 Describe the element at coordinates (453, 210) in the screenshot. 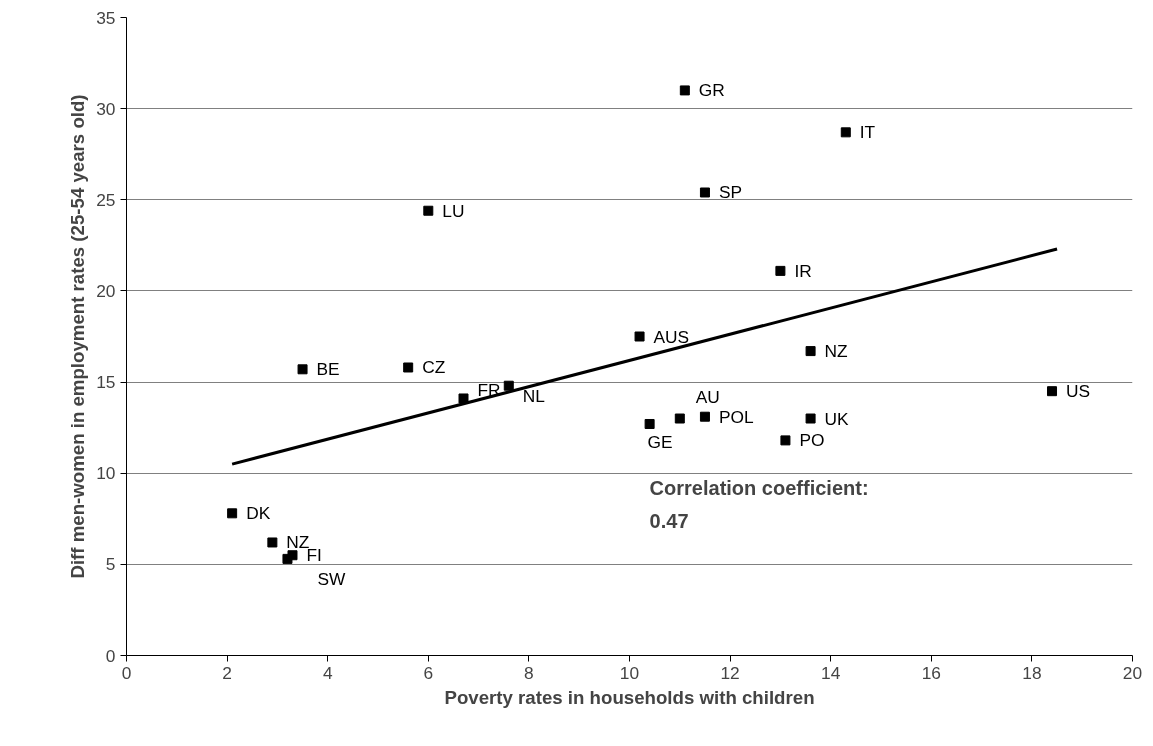

I see `data-label: LU` at that location.